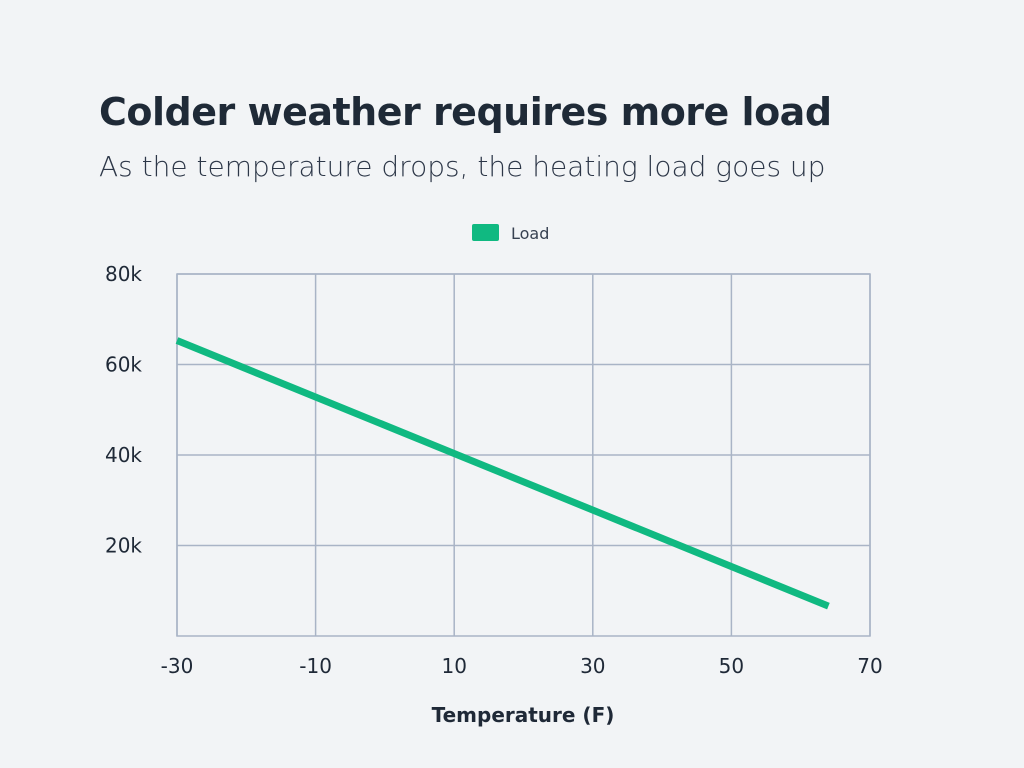 Image resolution: width=1024 pixels, height=768 pixels. I want to click on legend-label-load: Load, so click(530, 233).